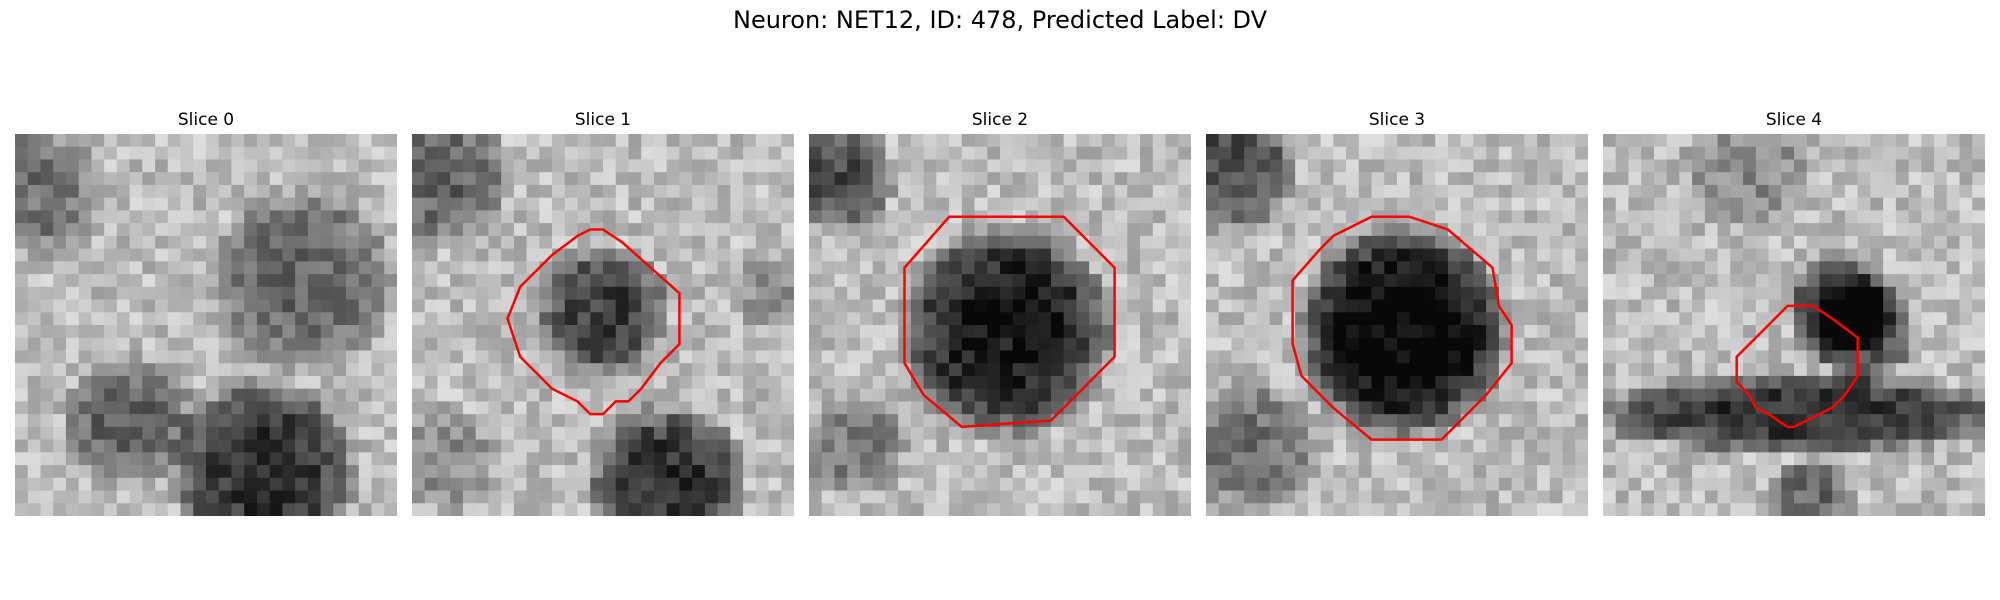 Image resolution: width=2000 pixels, height=600 pixels. I want to click on slice-panel-2: Slice 2, so click(1000, 313).